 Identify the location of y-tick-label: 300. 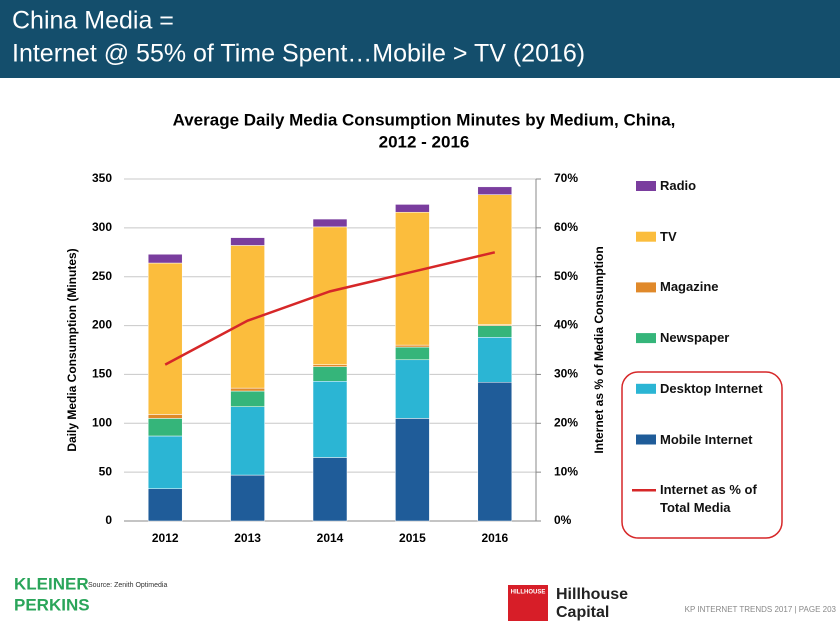
(102, 227).